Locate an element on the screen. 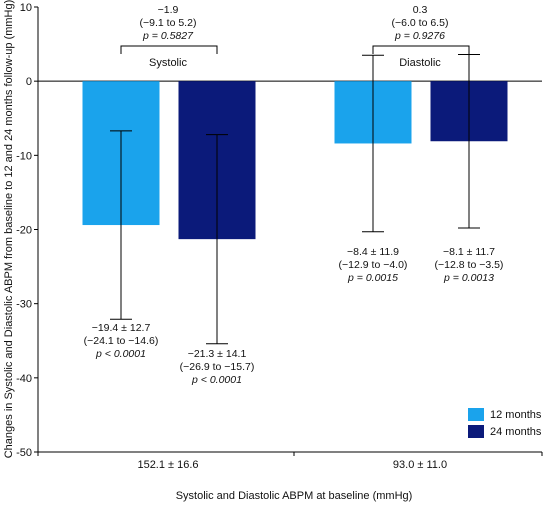 The width and height of the screenshot is (550, 506). legend-label: 24 months is located at coordinates (516, 432).